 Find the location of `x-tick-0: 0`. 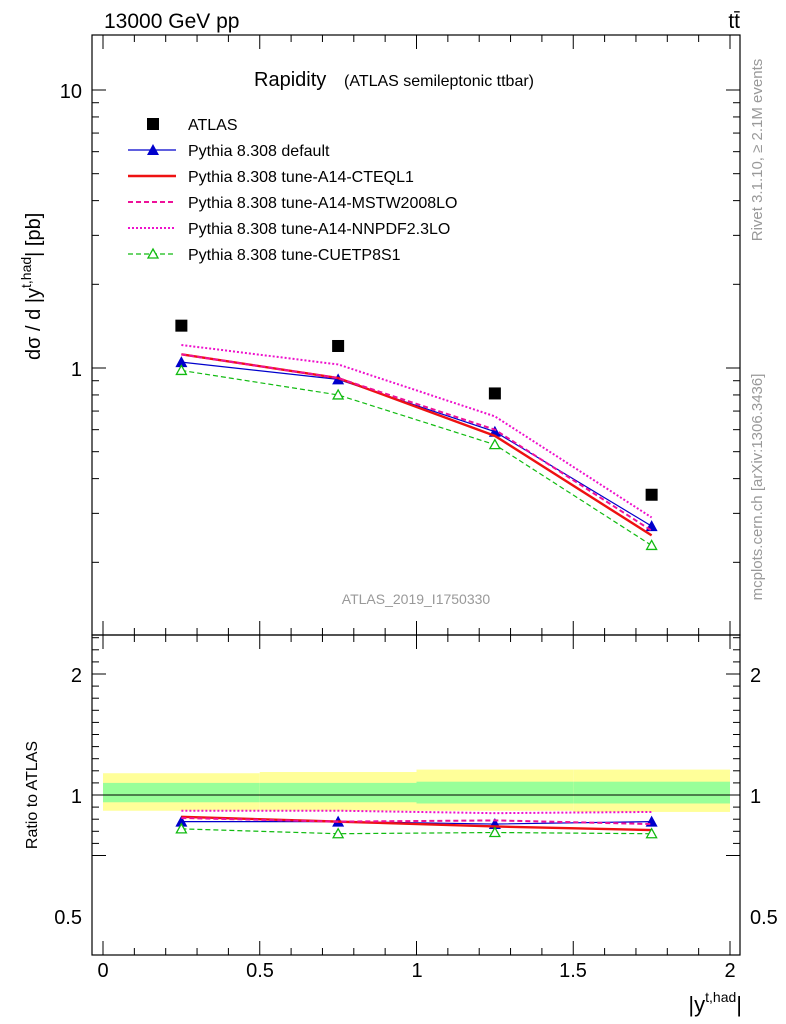

x-tick-0: 0 is located at coordinates (102, 971).